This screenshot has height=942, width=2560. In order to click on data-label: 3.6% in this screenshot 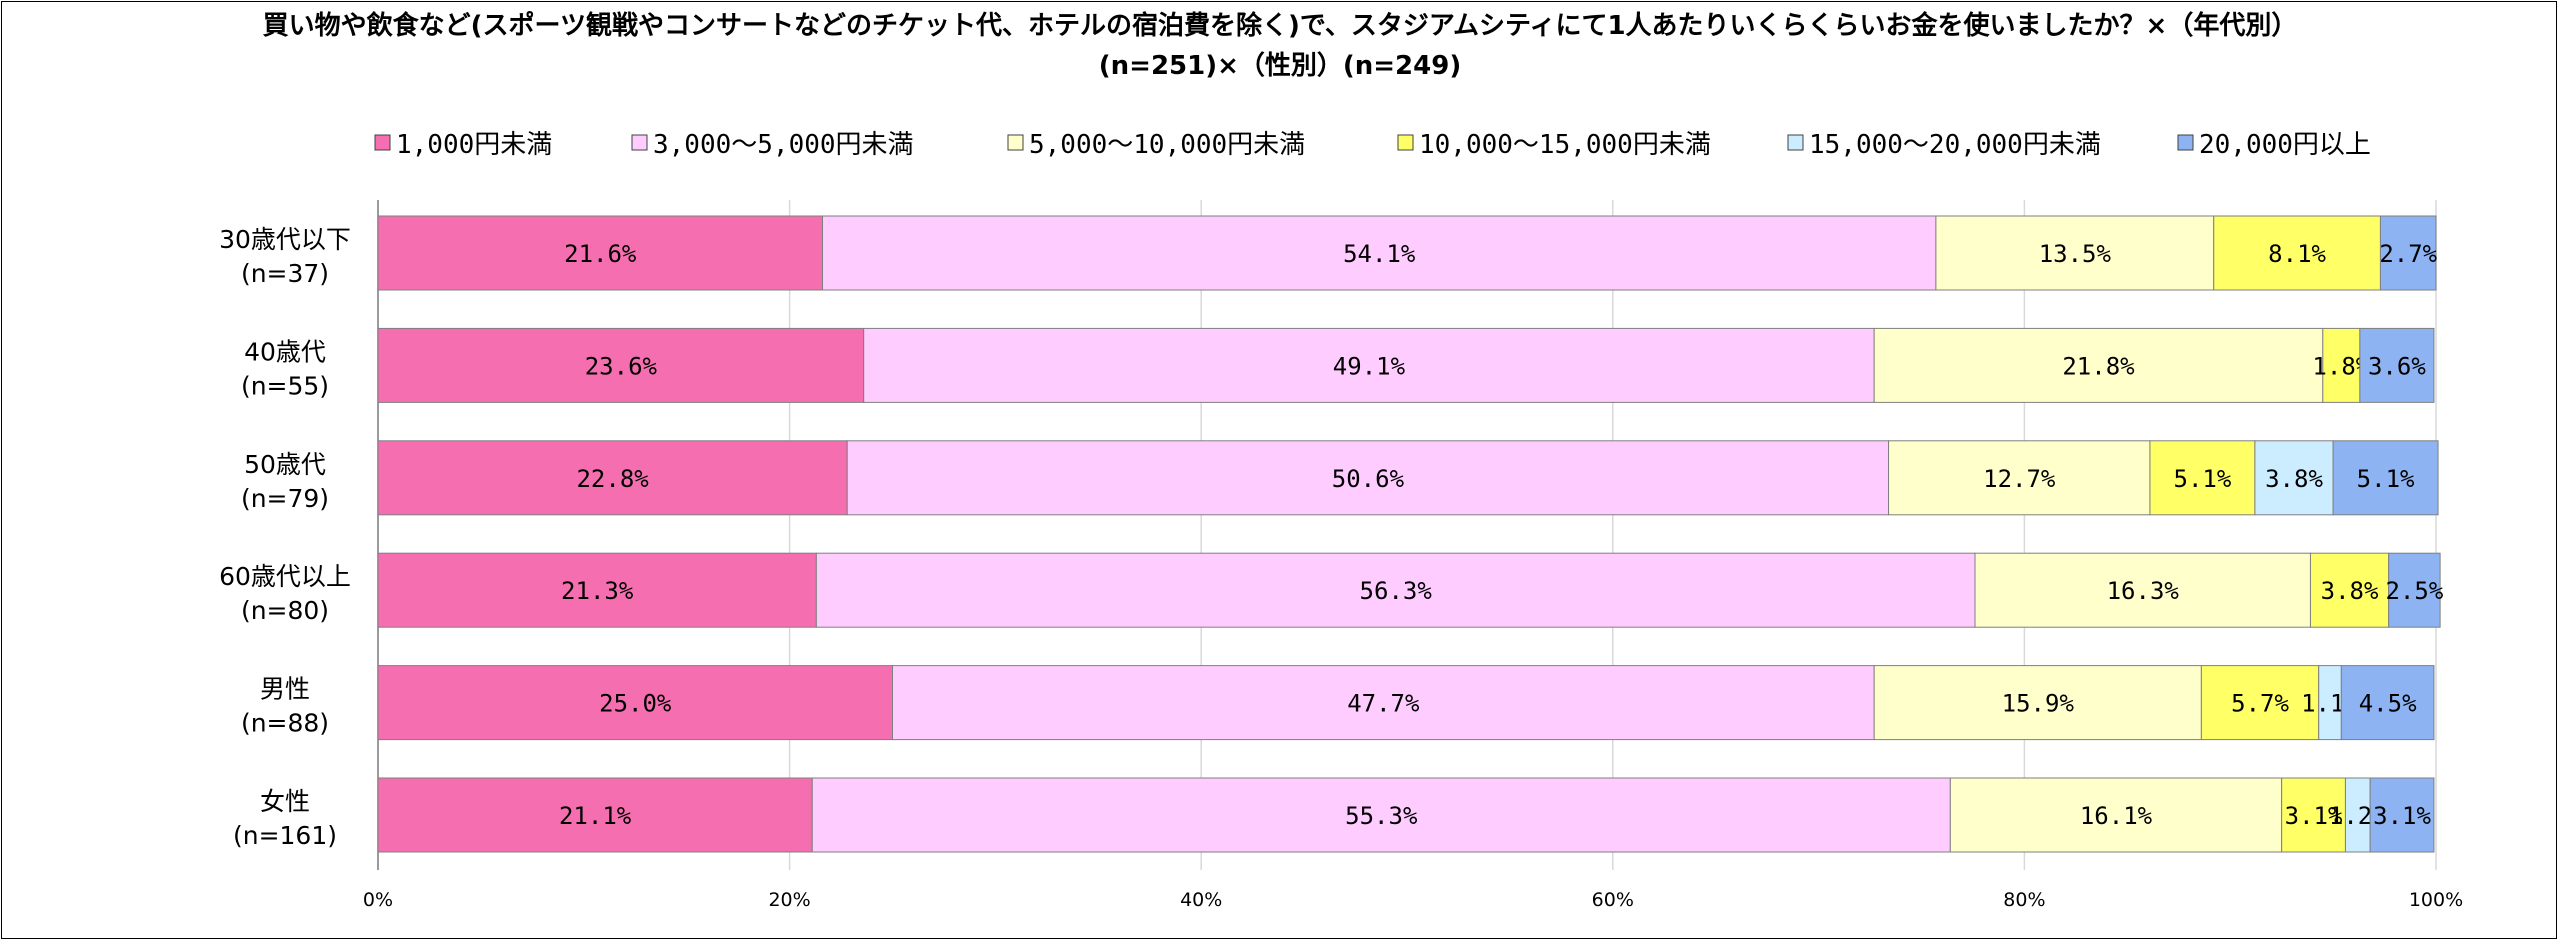, I will do `click(2397, 366)`.